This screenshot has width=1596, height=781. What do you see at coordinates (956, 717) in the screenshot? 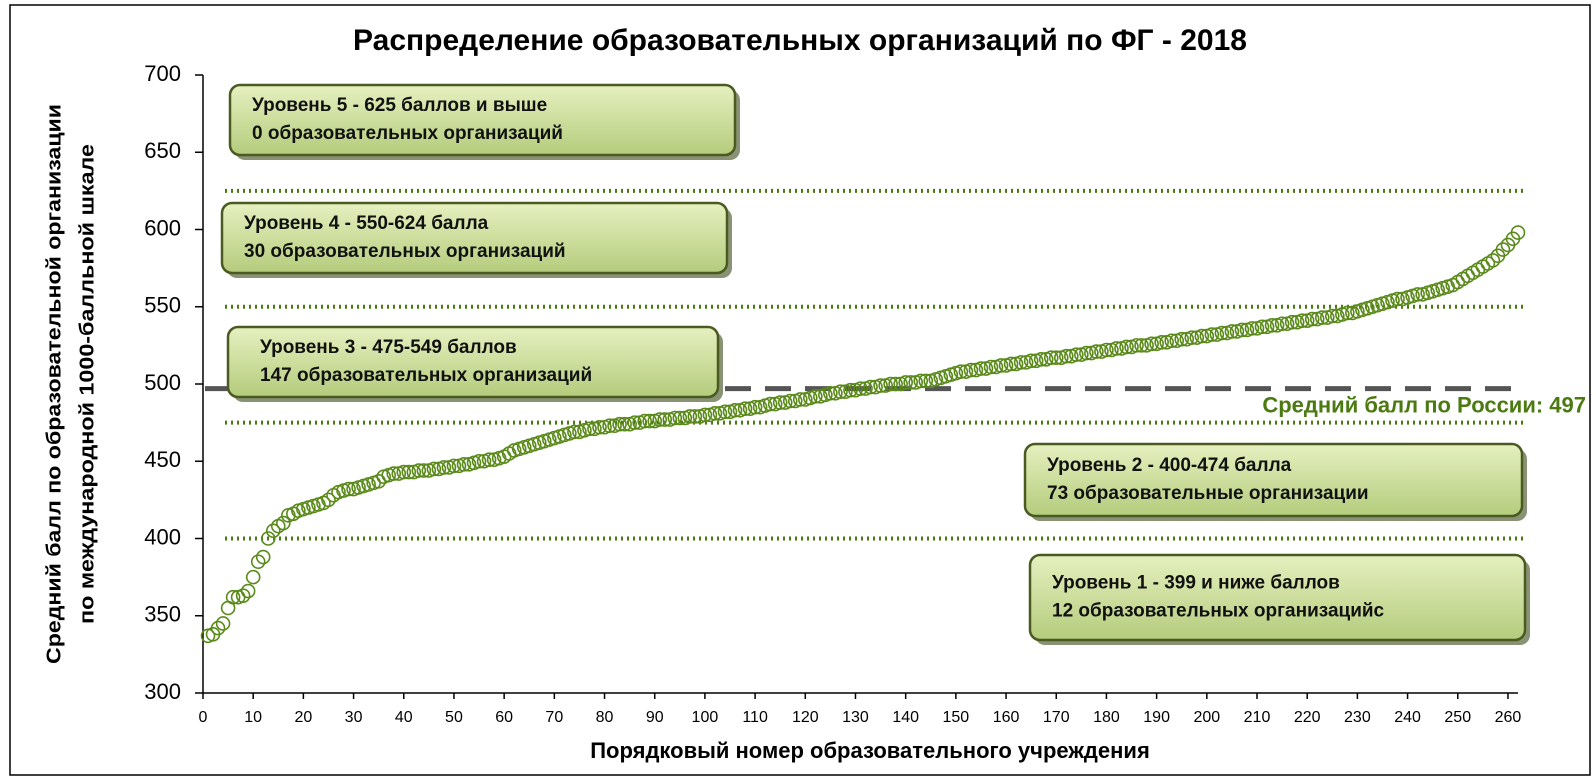
I see `x-tick-label: 150` at bounding box center [956, 717].